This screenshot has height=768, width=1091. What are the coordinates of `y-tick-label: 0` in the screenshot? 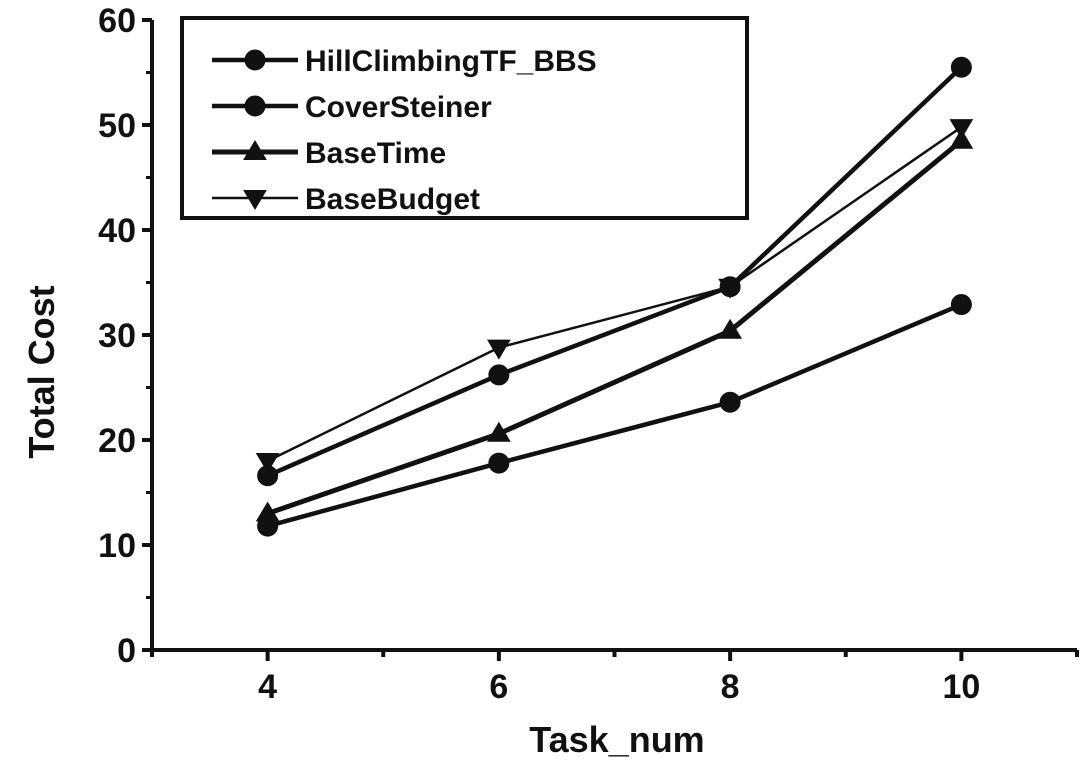 It's located at (126, 651).